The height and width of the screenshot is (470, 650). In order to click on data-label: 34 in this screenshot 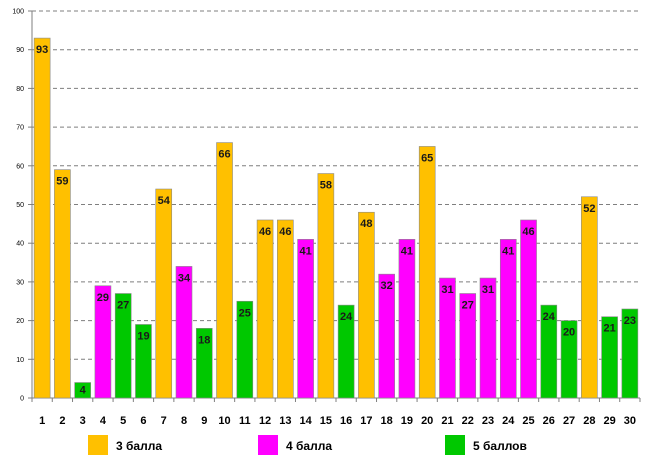, I will do `click(184, 278)`.